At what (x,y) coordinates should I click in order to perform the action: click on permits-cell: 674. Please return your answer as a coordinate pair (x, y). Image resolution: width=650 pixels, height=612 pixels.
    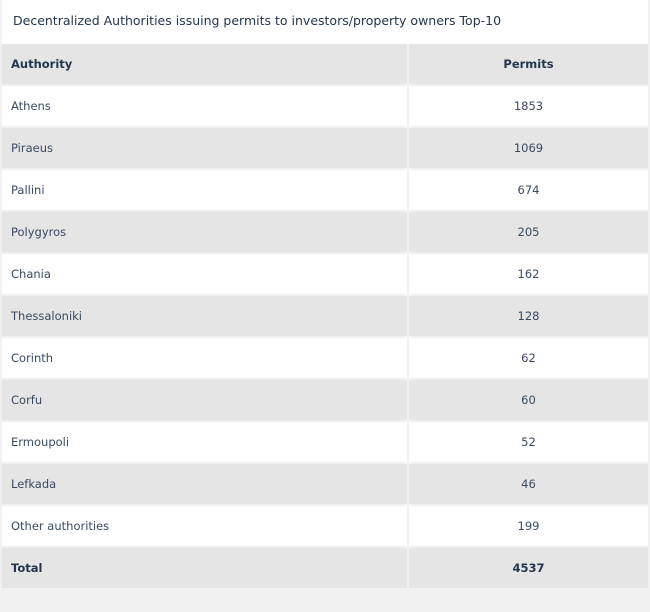
    Looking at the image, I should click on (528, 190).